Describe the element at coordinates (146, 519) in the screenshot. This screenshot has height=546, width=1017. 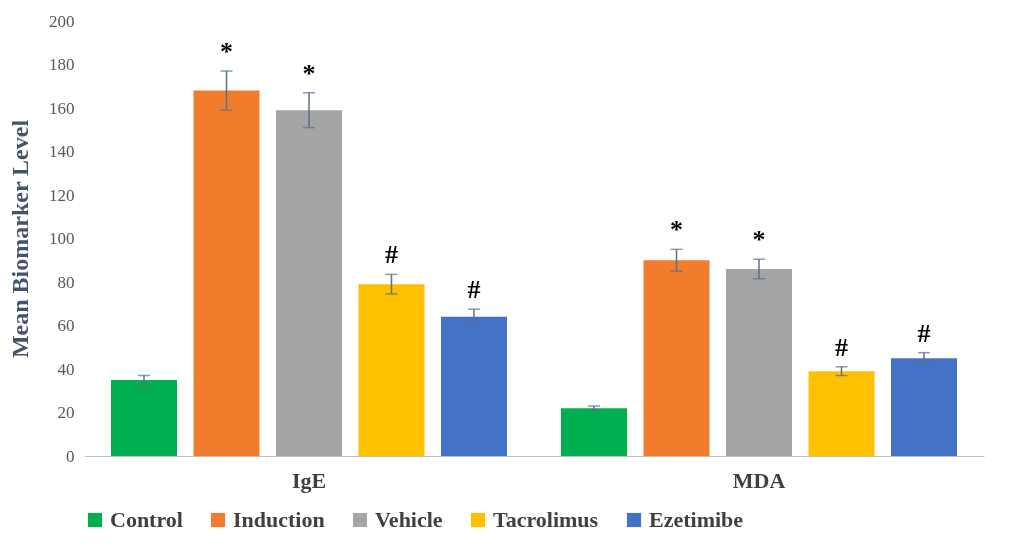
I see `legend-label: Control` at that location.